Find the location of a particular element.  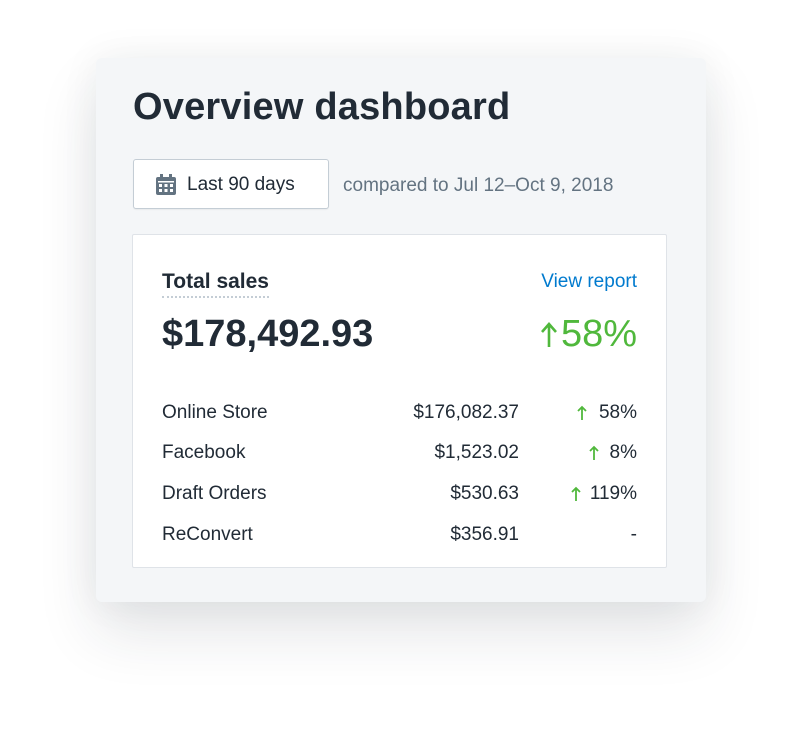

sales-row: Online Store $176,082.37 58% is located at coordinates (399, 413).